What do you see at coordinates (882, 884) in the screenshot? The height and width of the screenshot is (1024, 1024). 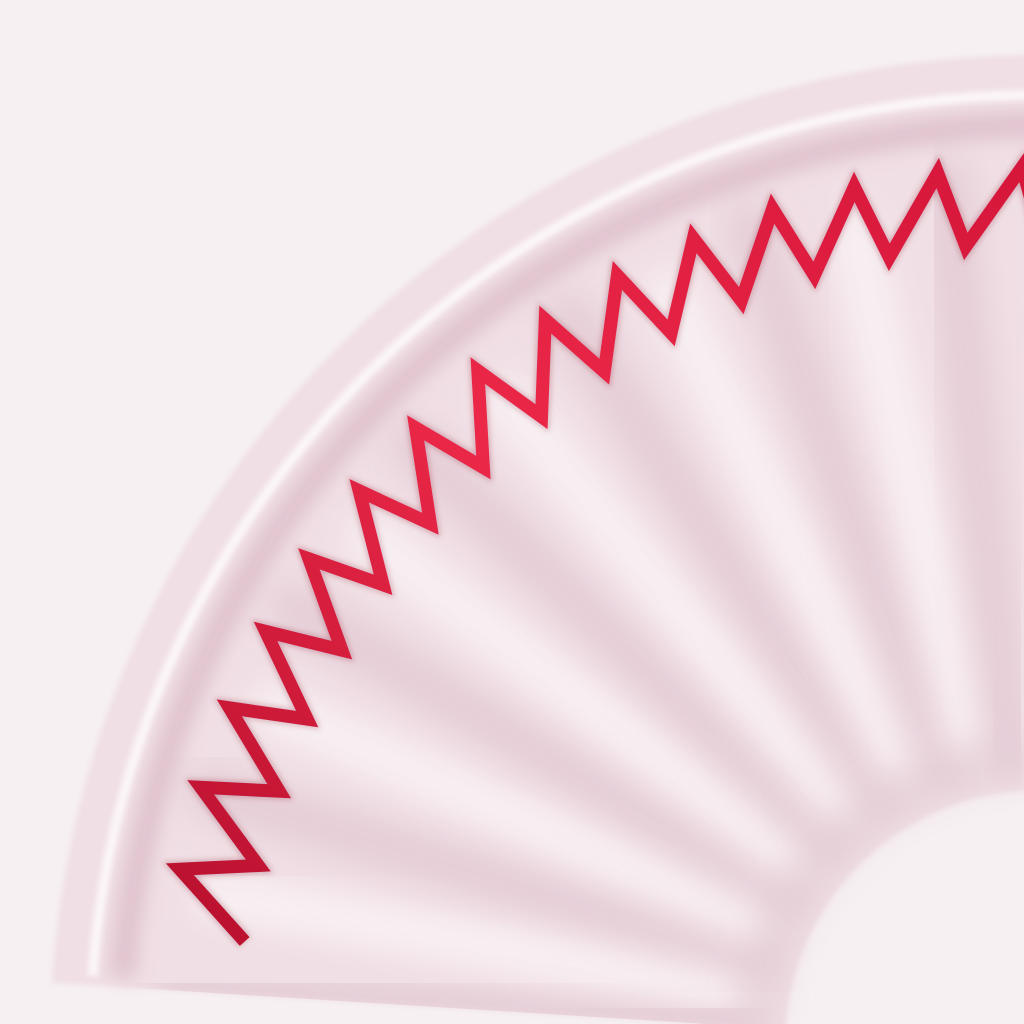 I see `fan-inner-edge-shadow` at bounding box center [882, 884].